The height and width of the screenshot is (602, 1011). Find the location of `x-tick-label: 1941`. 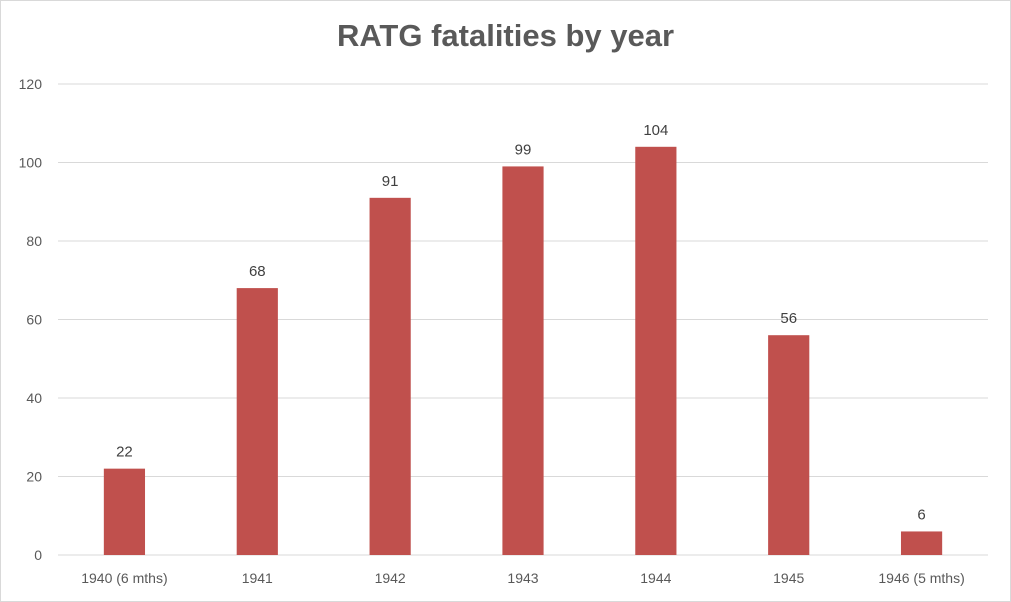

x-tick-label: 1941 is located at coordinates (257, 578).